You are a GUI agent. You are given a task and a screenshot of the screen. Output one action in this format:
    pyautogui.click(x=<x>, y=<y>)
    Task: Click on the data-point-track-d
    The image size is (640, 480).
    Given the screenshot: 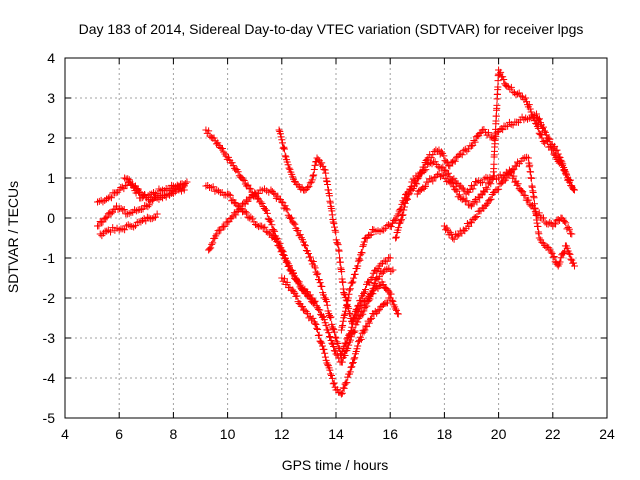 What is the action you would take?
    pyautogui.click(x=187, y=182)
    